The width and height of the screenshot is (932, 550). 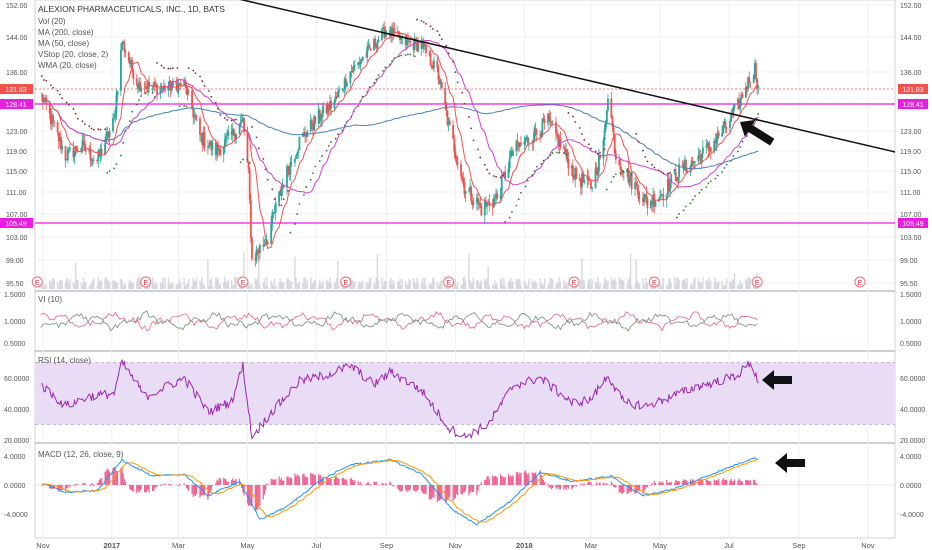 I want to click on earnings-label: E, so click(x=654, y=283).